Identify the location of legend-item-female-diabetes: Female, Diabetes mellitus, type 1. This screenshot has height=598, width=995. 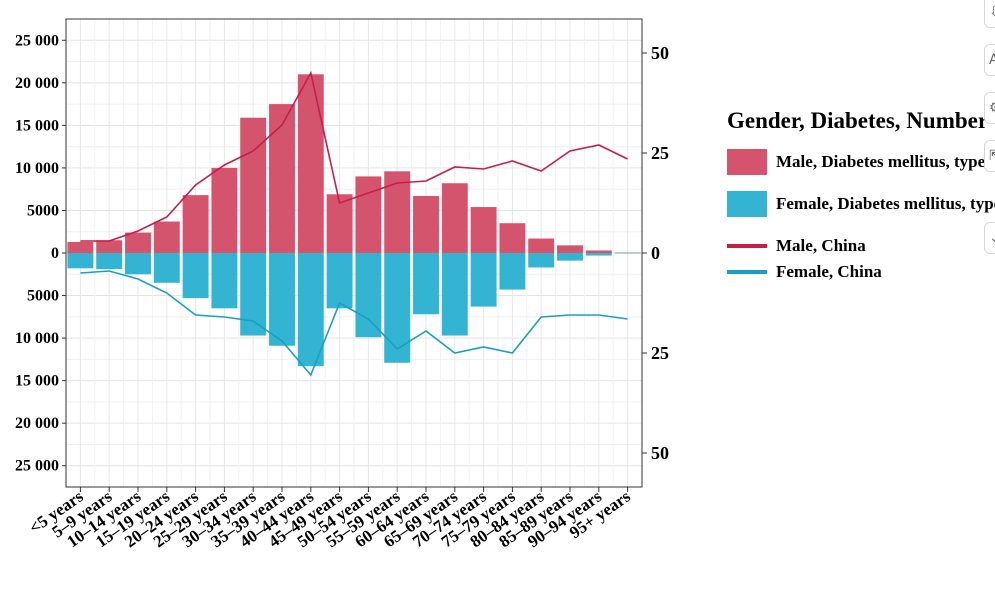
(861, 203).